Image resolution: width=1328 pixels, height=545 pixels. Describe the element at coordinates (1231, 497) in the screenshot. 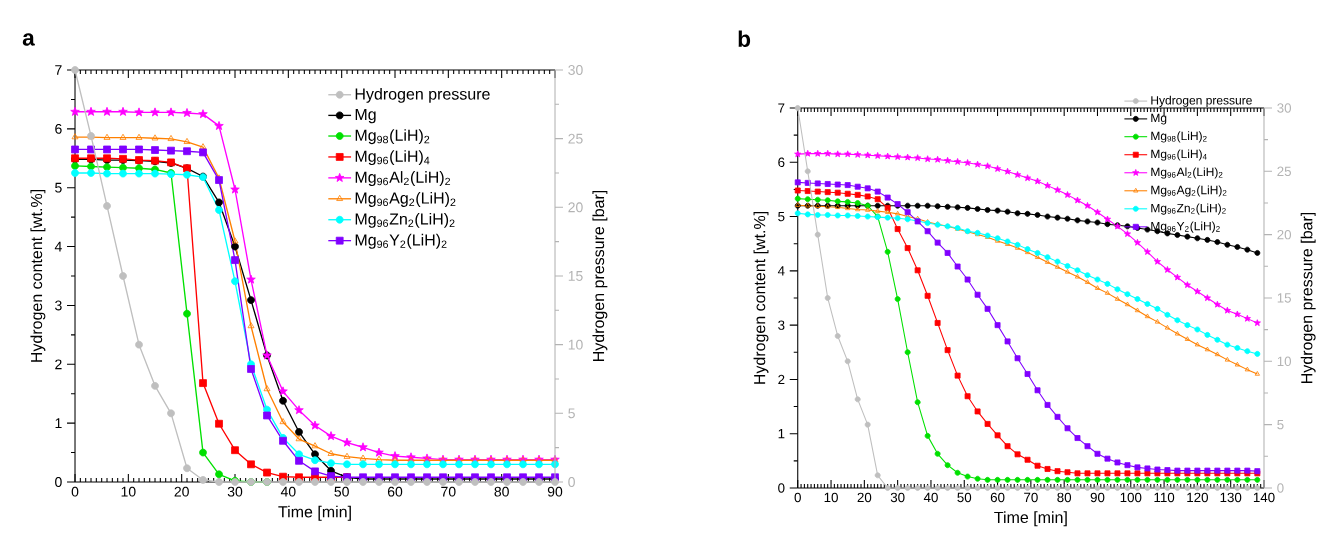

I see `x-tick-label: 130` at that location.